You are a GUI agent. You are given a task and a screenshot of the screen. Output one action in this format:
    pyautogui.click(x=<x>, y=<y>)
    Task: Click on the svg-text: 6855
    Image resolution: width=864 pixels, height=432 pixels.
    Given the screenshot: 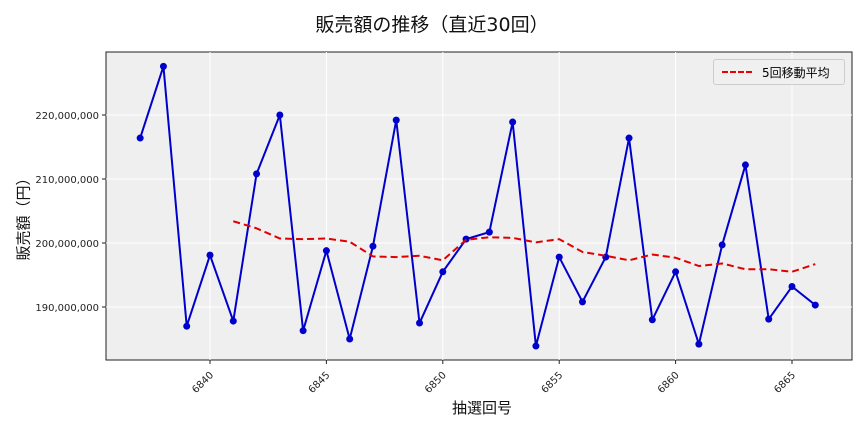 What is the action you would take?
    pyautogui.click(x=553, y=383)
    